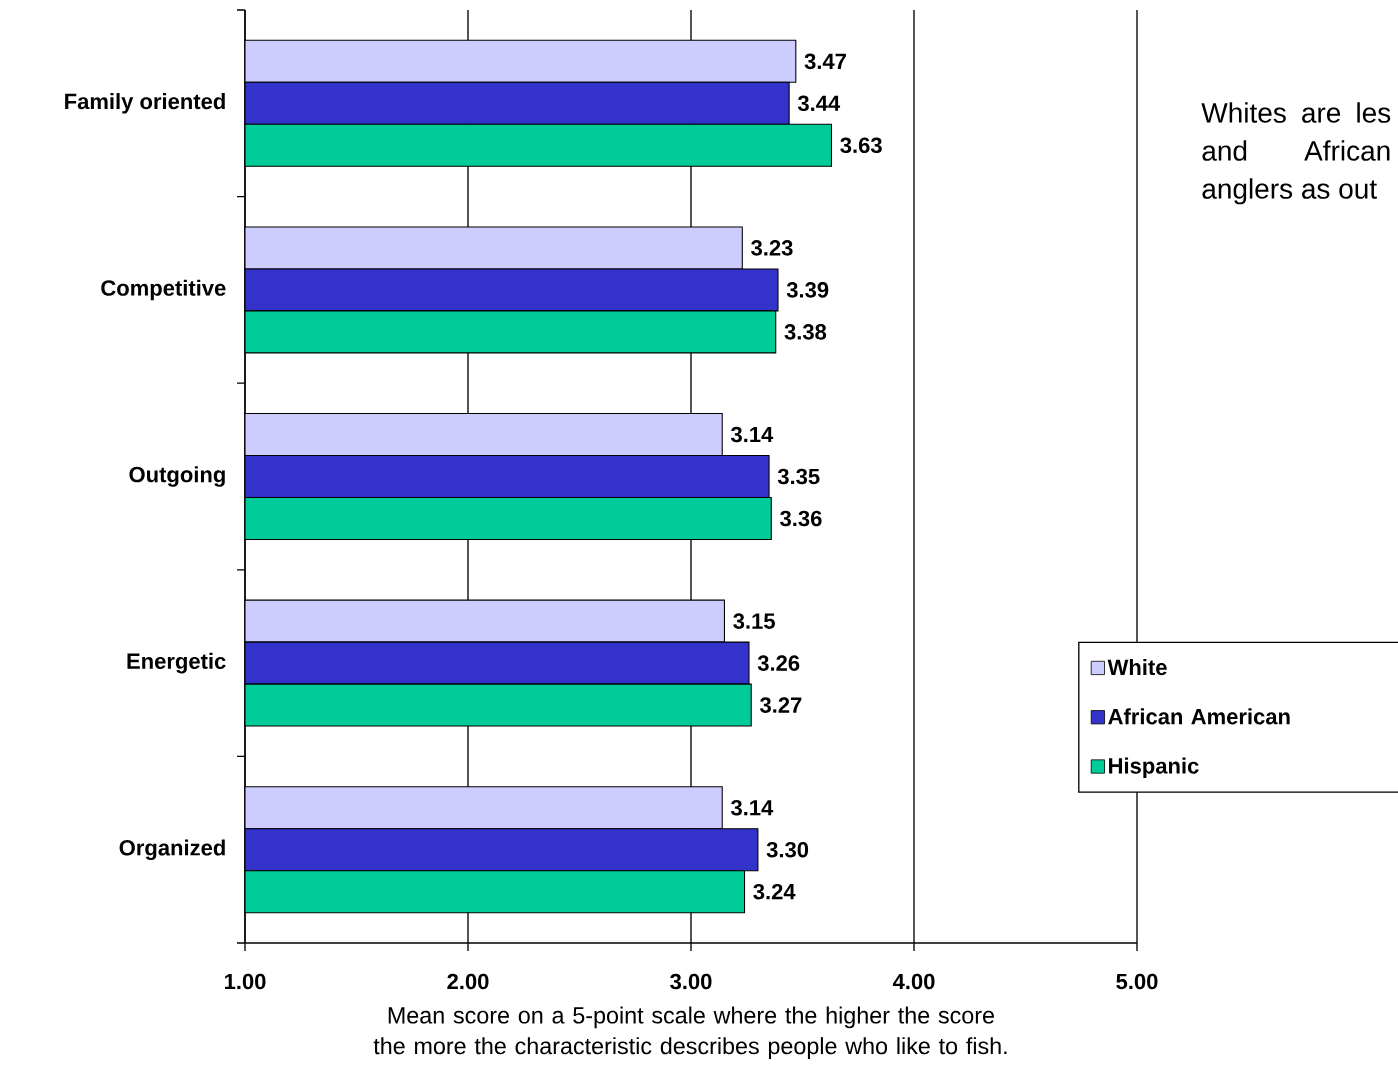  I want to click on data-label: 3.44, so click(819, 103).